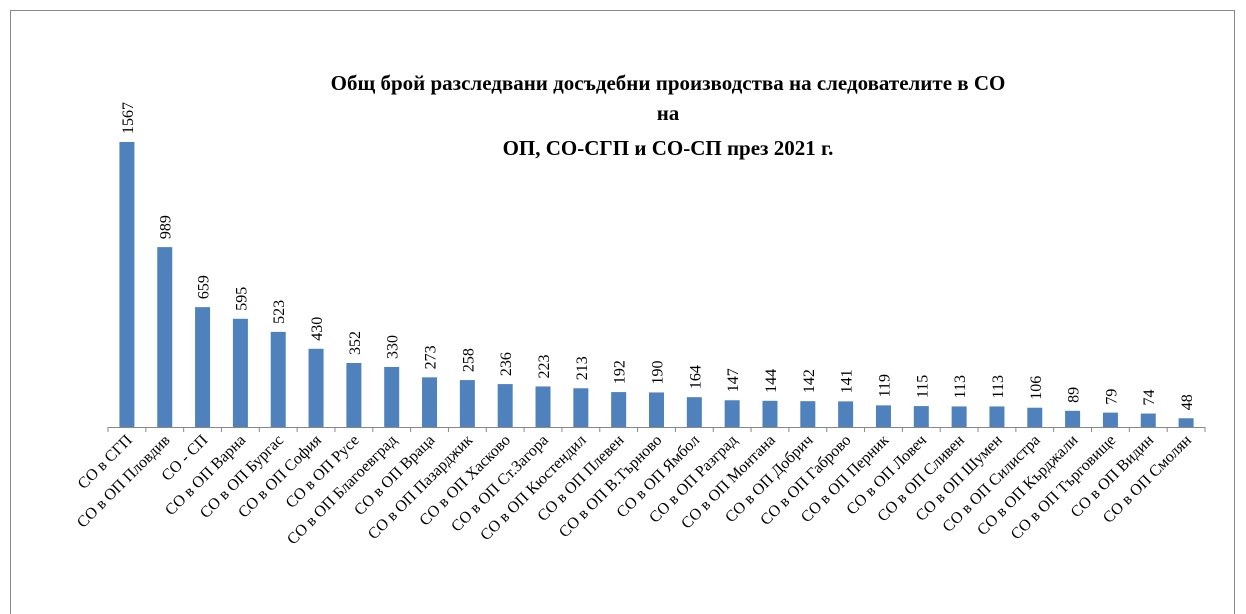 The image size is (1246, 614). Describe the element at coordinates (468, 360) in the screenshot. I see `data-label: 258` at that location.